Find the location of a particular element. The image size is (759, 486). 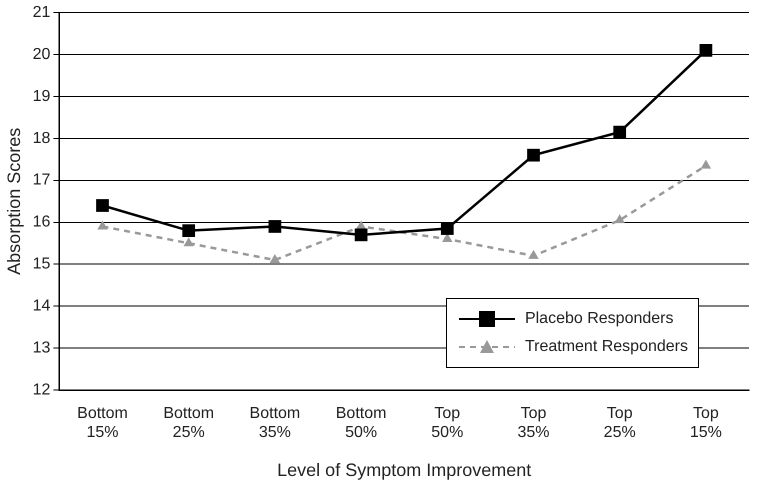

x-tick-label: Bottom 50% is located at coordinates (361, 423).